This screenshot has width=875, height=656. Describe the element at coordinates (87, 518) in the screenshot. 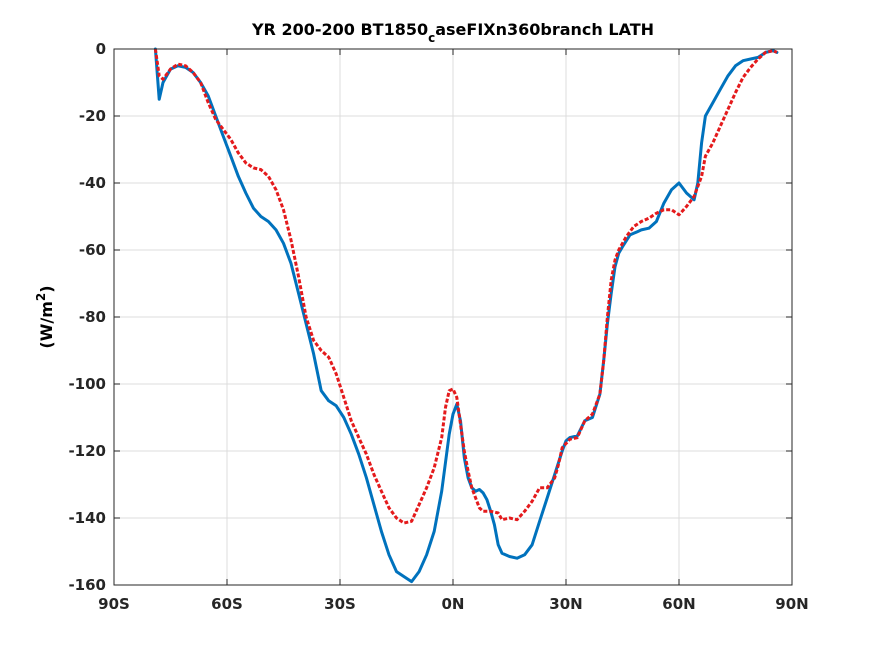

I see `y-tick-label: -140` at that location.